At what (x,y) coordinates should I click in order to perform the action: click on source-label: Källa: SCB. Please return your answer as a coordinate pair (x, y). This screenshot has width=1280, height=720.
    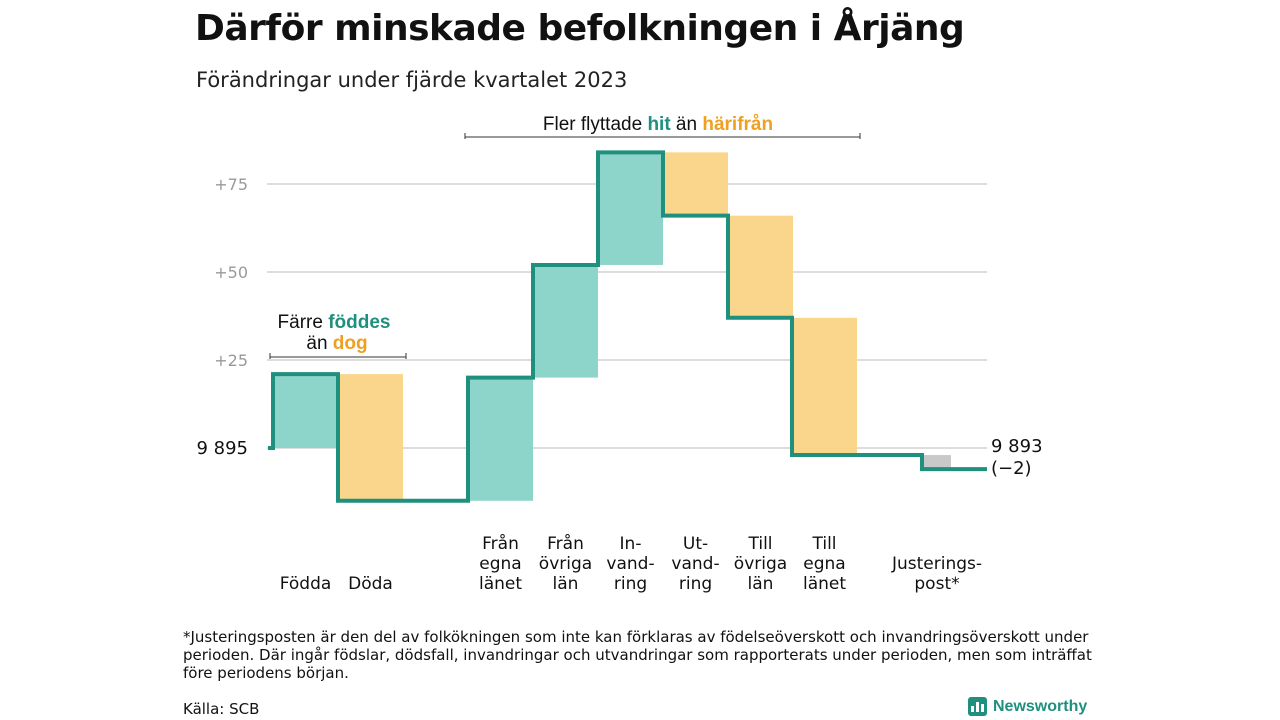
    Looking at the image, I should click on (221, 709).